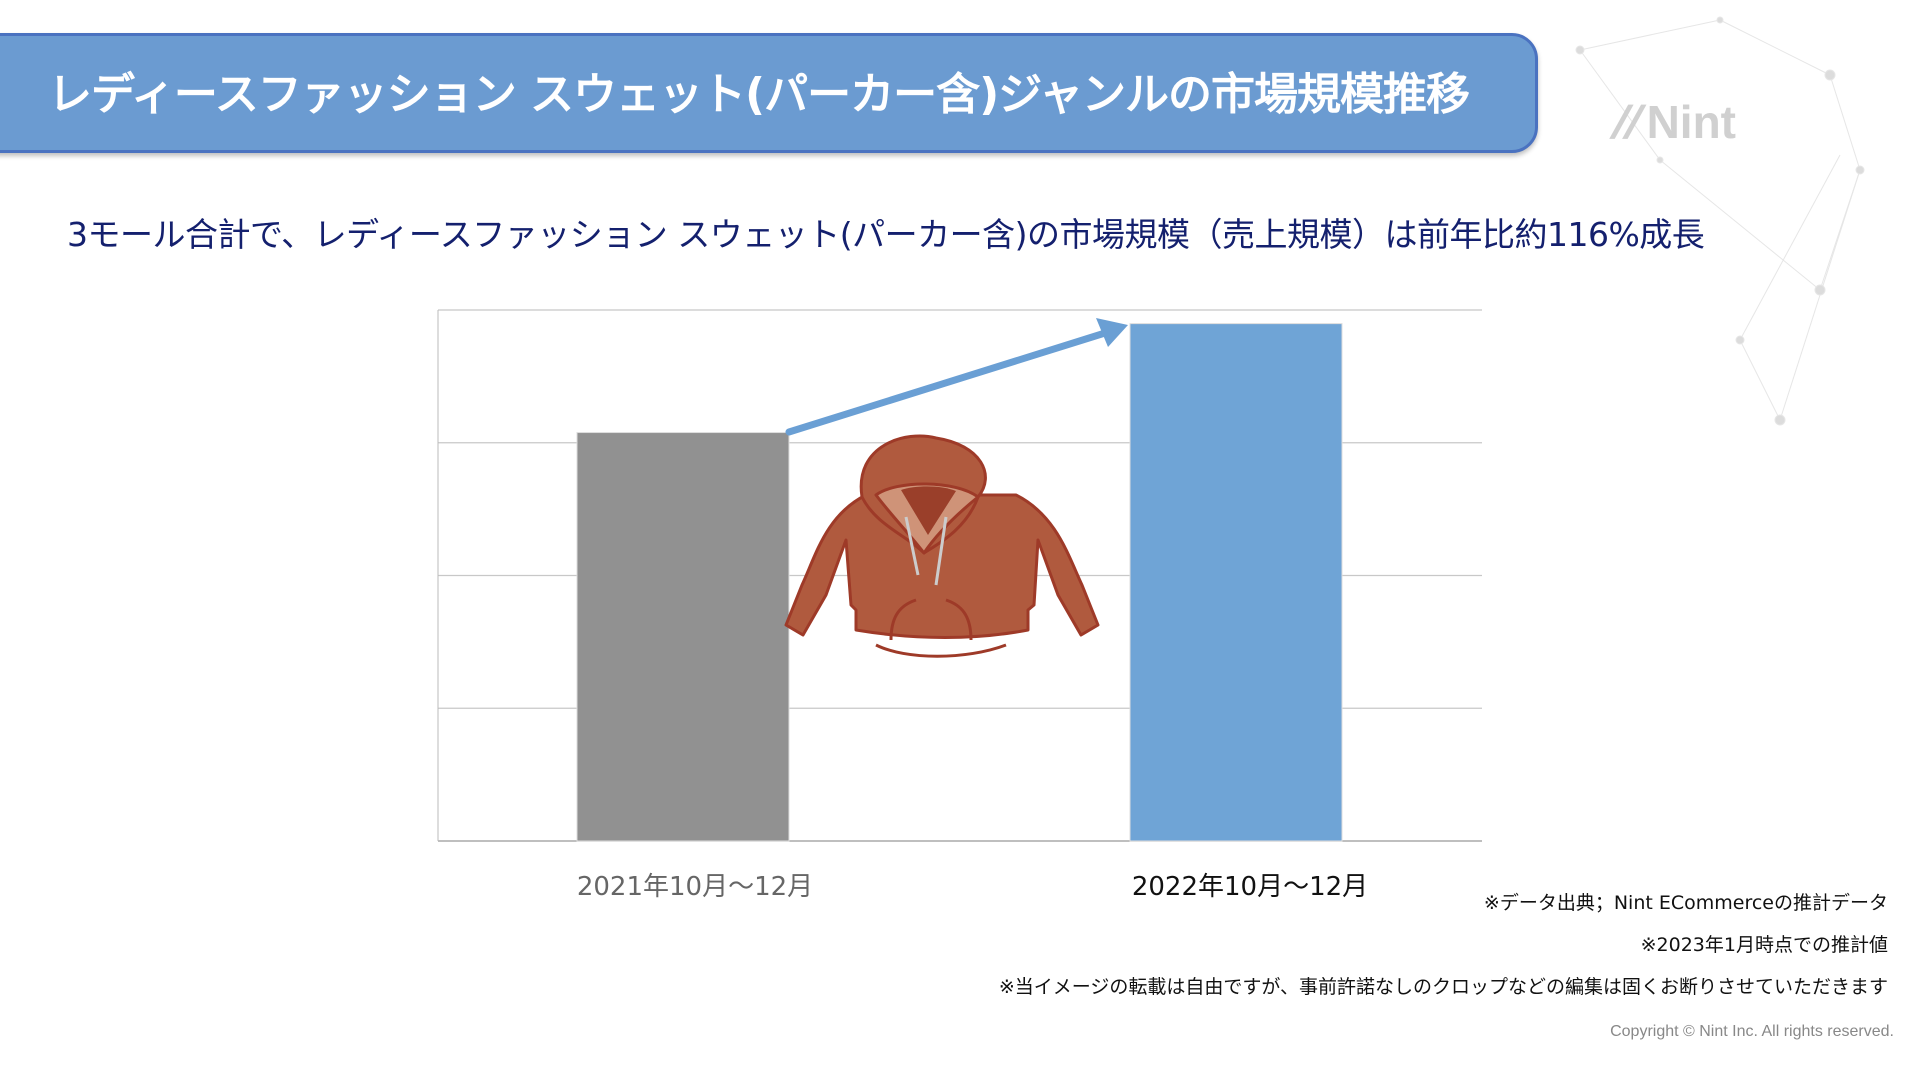 The height and width of the screenshot is (1080, 1920). I want to click on hoodie-icon, so click(942, 546).